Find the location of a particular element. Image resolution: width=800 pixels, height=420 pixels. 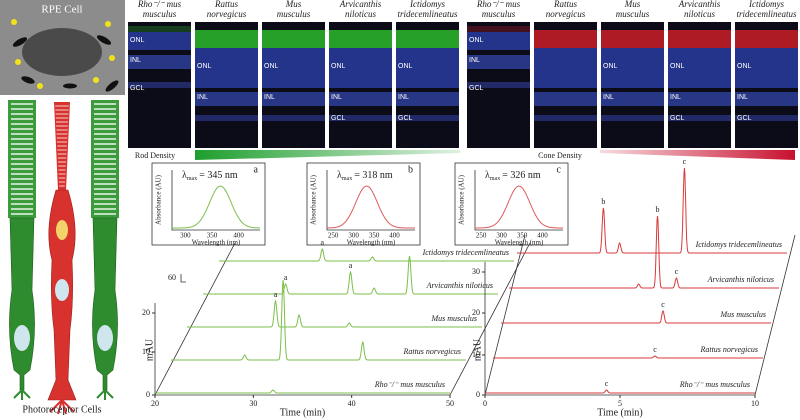

x-tick-label: 5 is located at coordinates (620, 403).